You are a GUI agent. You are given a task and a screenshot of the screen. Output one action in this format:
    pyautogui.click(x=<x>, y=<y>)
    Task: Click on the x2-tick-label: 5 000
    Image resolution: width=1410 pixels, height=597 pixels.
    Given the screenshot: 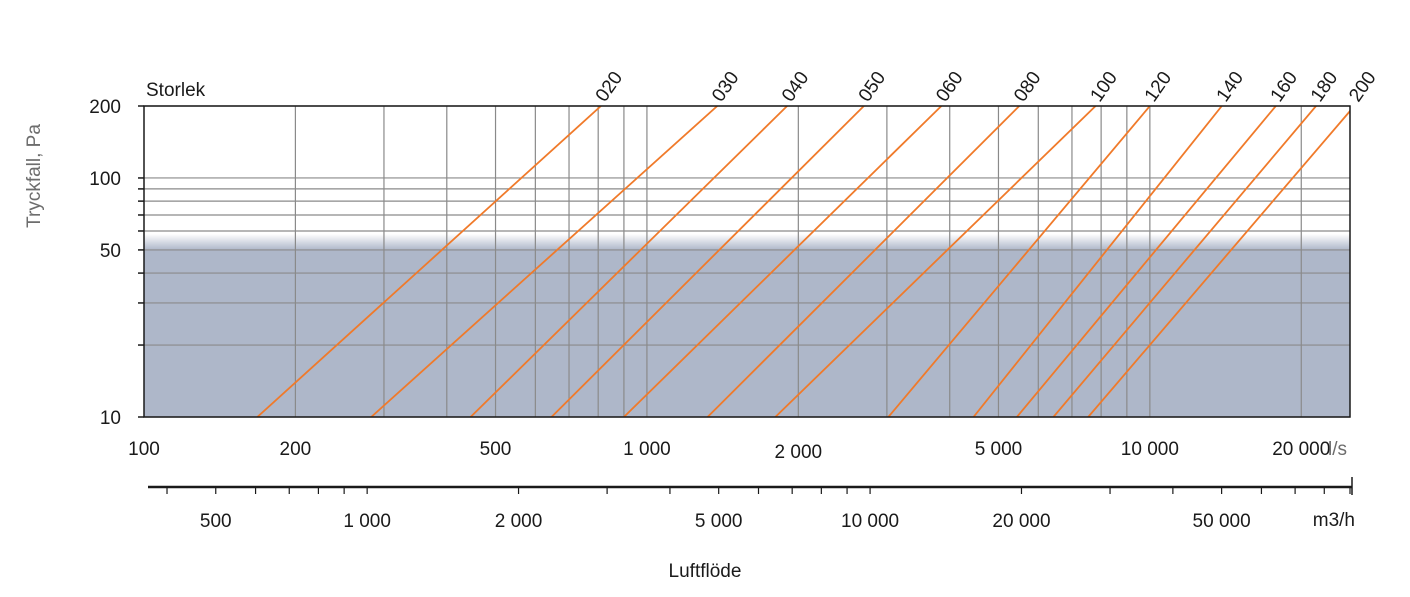 What is the action you would take?
    pyautogui.click(x=719, y=521)
    